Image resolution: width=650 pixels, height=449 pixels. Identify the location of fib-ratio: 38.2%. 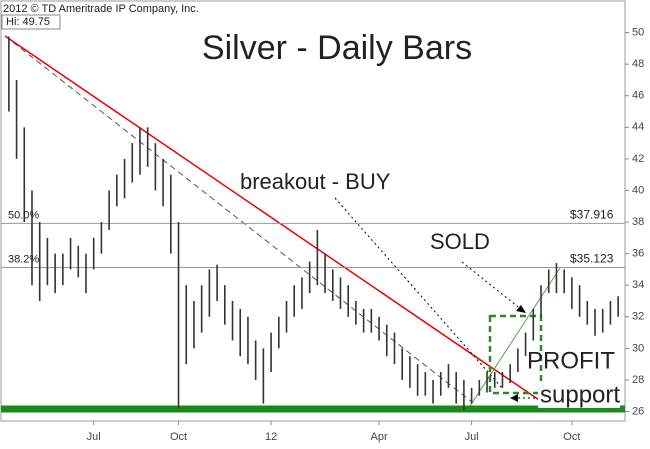
(23, 259).